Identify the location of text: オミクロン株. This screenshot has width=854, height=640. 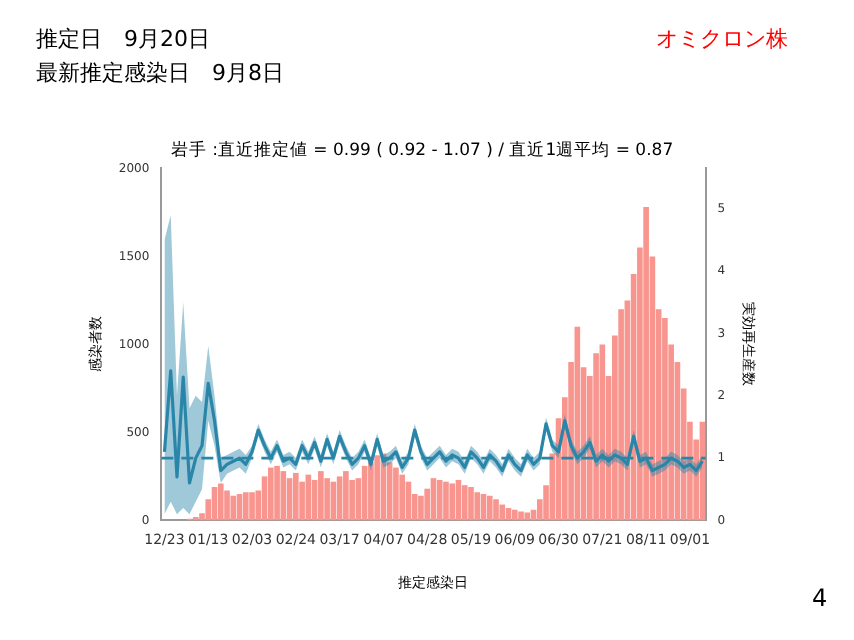
(722, 39).